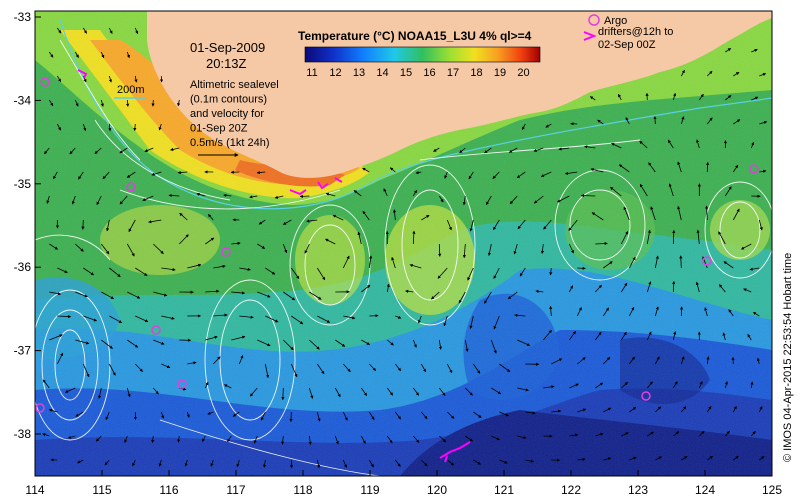 The height and width of the screenshot is (500, 800). I want to click on lon-tick-label: 114, so click(34, 490).